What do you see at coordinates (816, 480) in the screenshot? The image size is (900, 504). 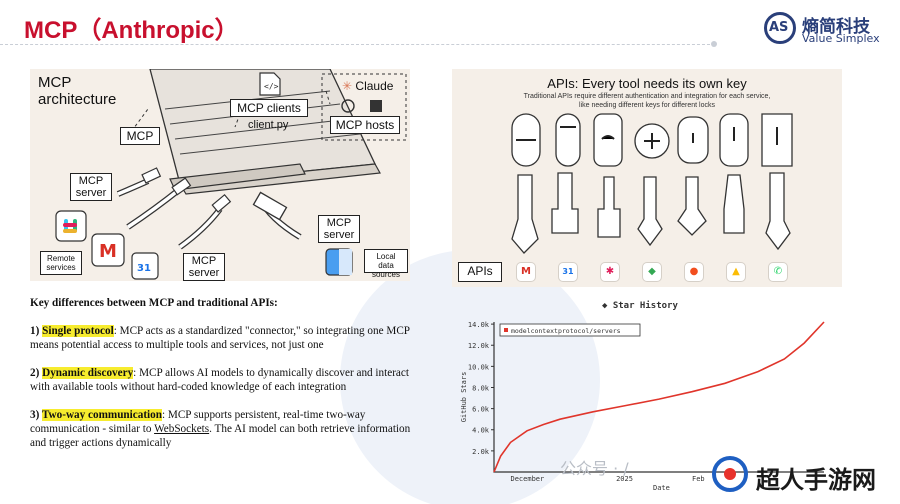 I see `site-watermark: 超人手游网` at bounding box center [816, 480].